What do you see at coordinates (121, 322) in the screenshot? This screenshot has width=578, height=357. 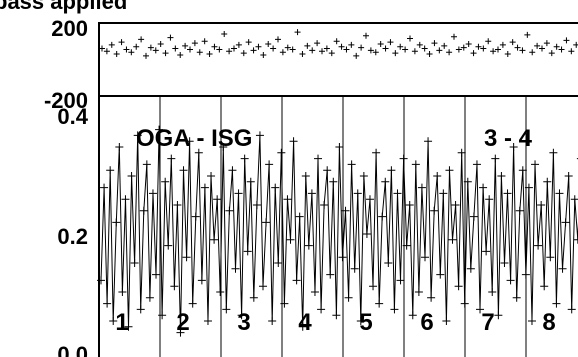 I see `segment-label: 1` at bounding box center [121, 322].